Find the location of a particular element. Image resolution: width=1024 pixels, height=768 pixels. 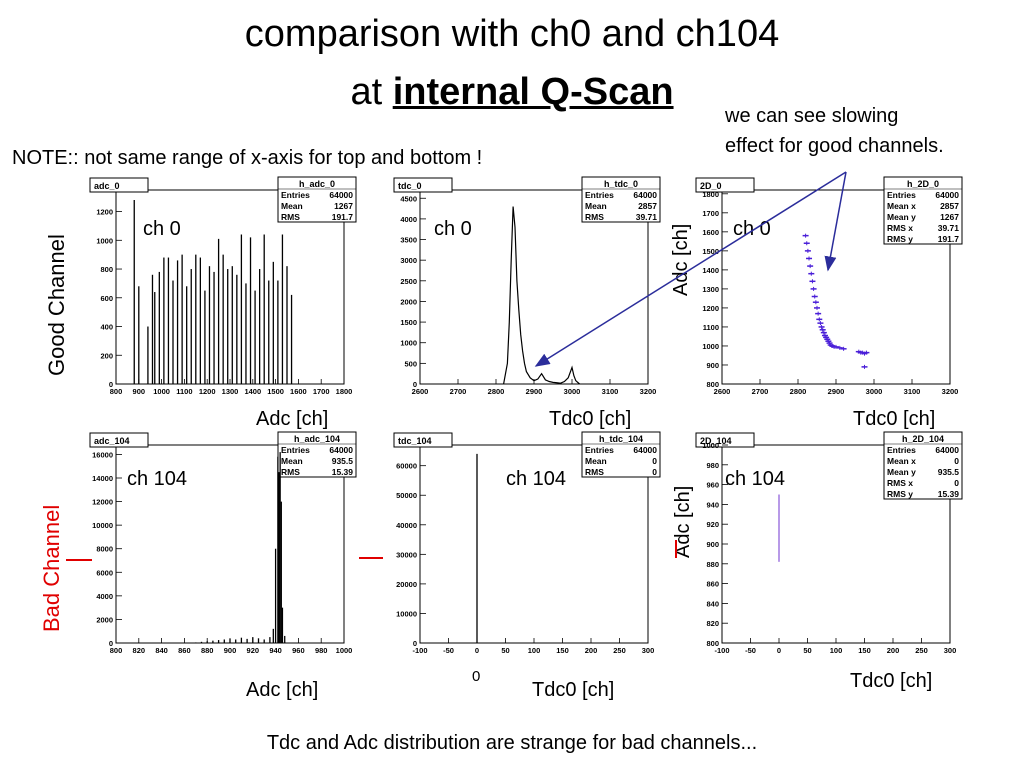

annotation-line1: we can see slowing is located at coordinates (812, 116).